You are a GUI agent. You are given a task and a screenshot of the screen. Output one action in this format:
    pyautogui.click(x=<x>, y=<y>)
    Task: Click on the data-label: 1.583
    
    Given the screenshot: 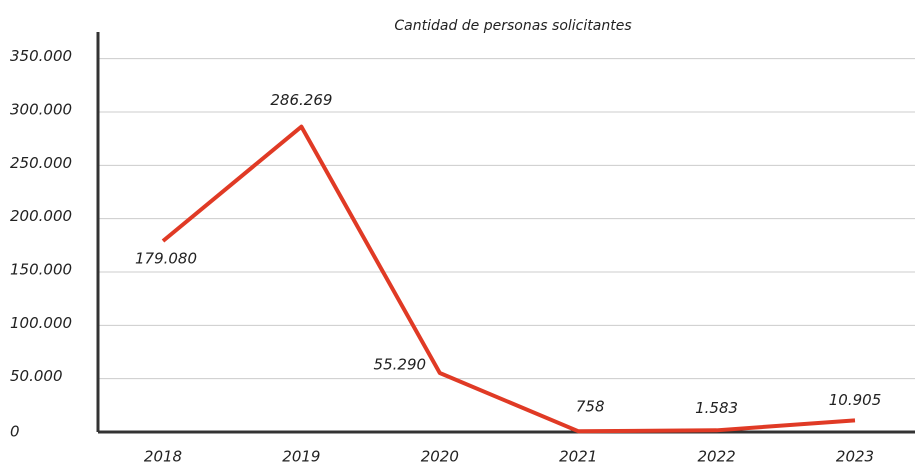 What is the action you would take?
    pyautogui.click(x=716, y=408)
    